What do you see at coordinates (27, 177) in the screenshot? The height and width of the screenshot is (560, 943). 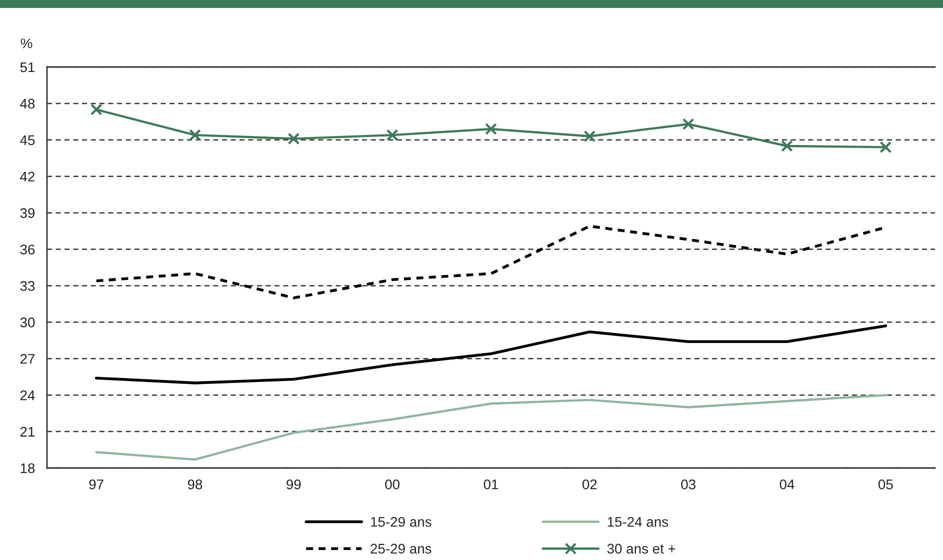 I see `y-tick-label: 42` at bounding box center [27, 177].